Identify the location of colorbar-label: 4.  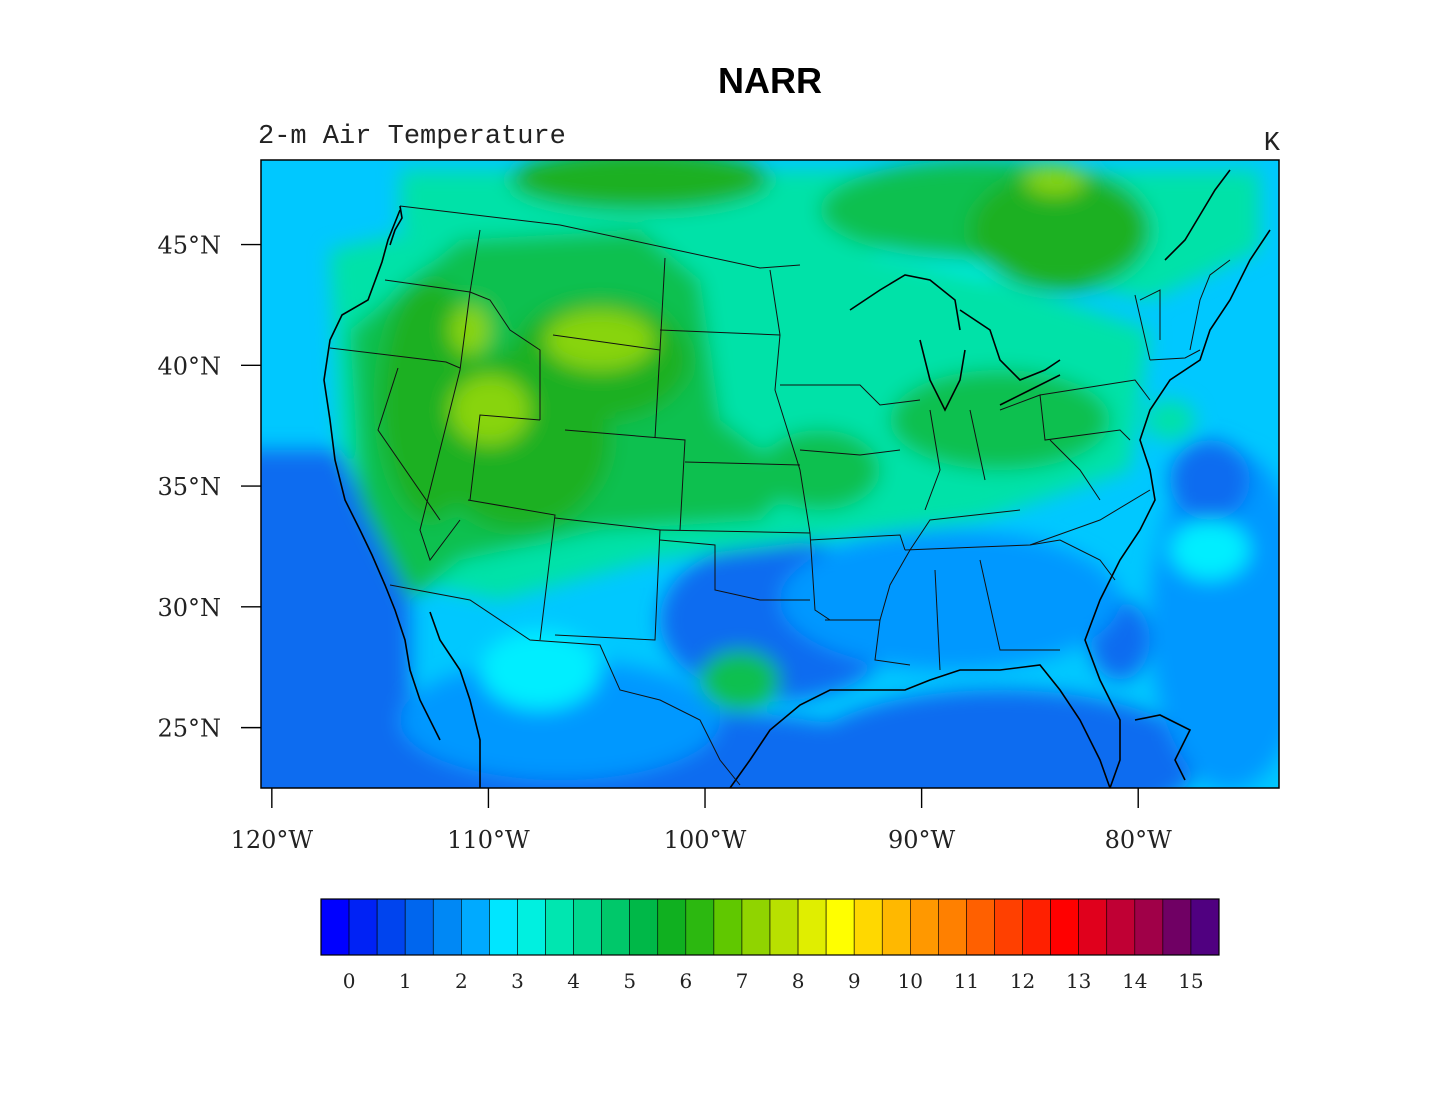
(573, 981).